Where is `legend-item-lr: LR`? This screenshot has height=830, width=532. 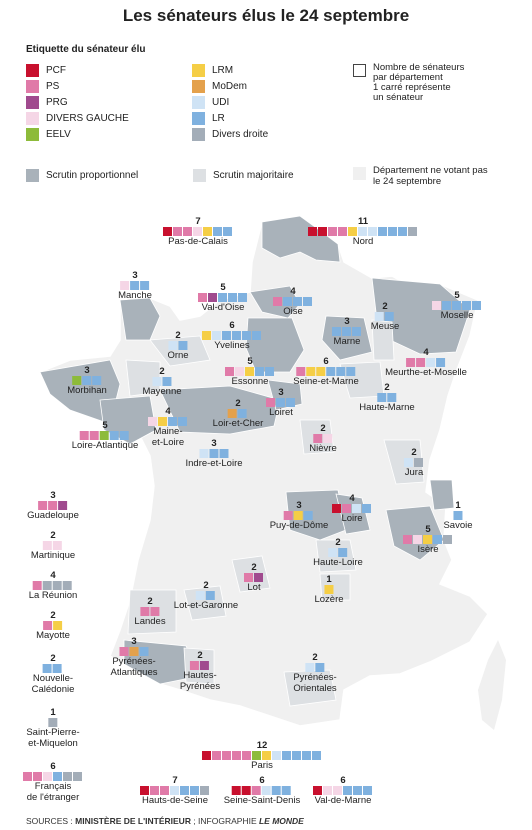 legend-item-lr: LR is located at coordinates (208, 118).